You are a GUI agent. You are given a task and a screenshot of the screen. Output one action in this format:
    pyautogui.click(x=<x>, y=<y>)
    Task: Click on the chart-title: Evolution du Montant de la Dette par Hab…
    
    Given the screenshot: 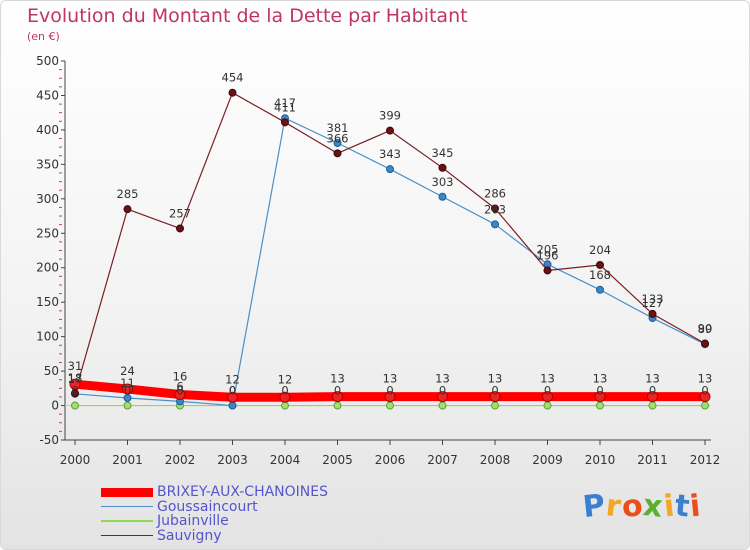 What is the action you would take?
    pyautogui.click(x=247, y=16)
    